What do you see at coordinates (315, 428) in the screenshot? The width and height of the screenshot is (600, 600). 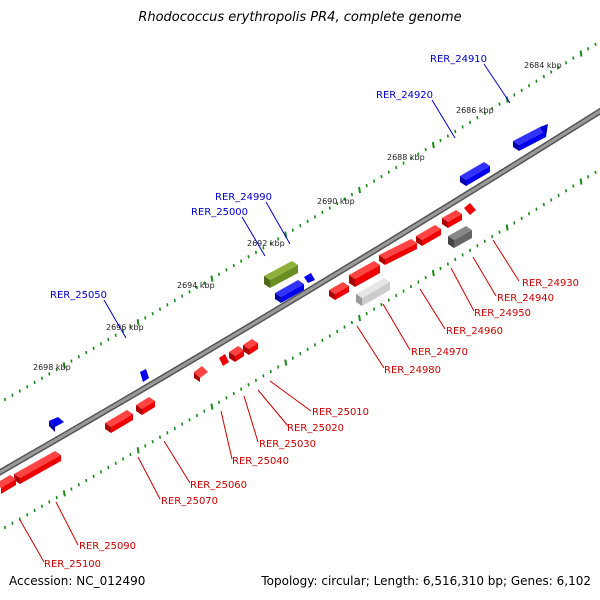 I see `gene-label: RER_25020` at bounding box center [315, 428].